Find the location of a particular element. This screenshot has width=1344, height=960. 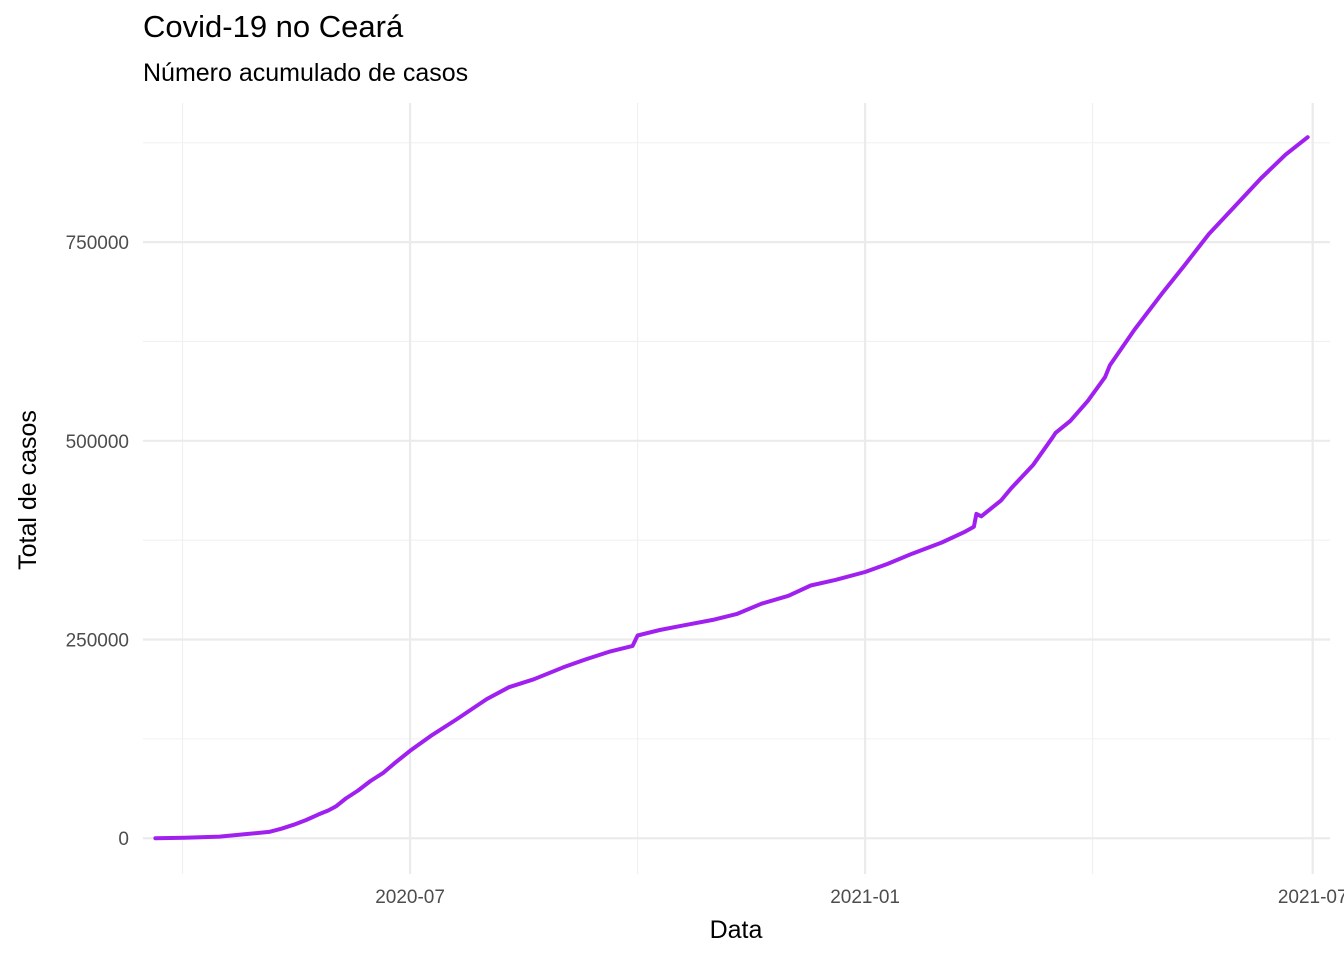

x-axis-label: Data is located at coordinates (736, 930).